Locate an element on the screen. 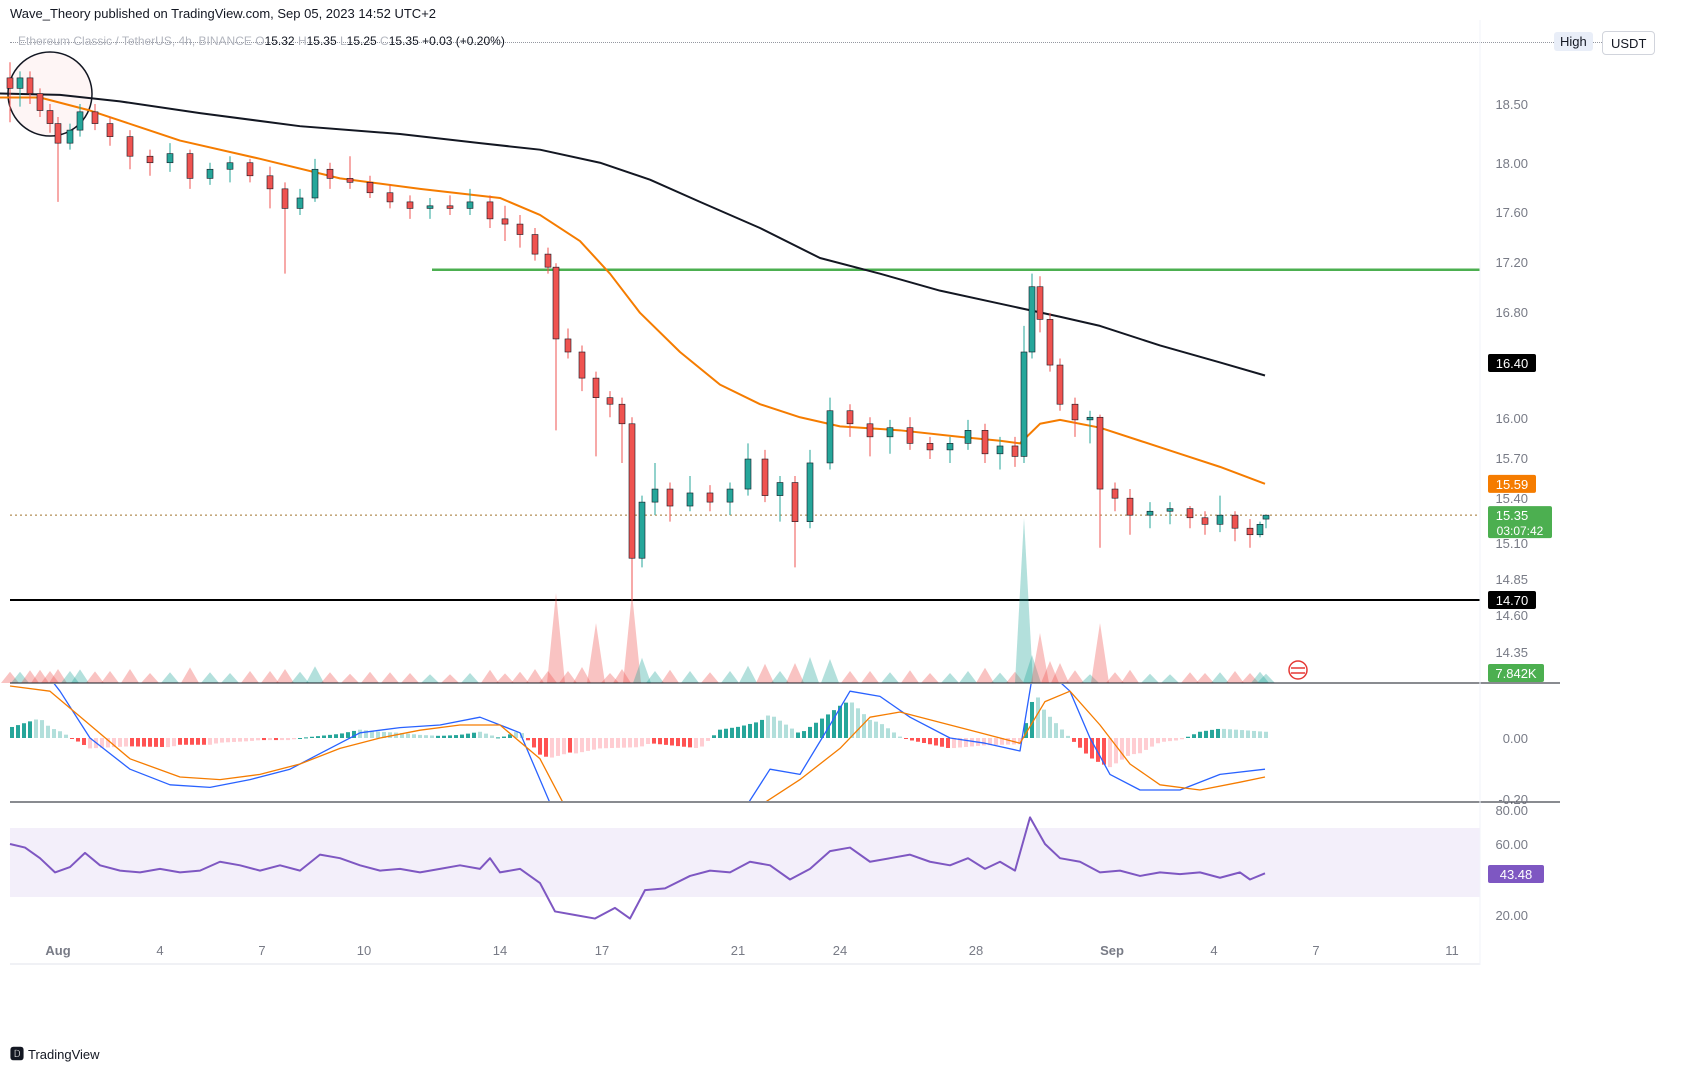  countdown-label: 03:07:42 is located at coordinates (1520, 531).